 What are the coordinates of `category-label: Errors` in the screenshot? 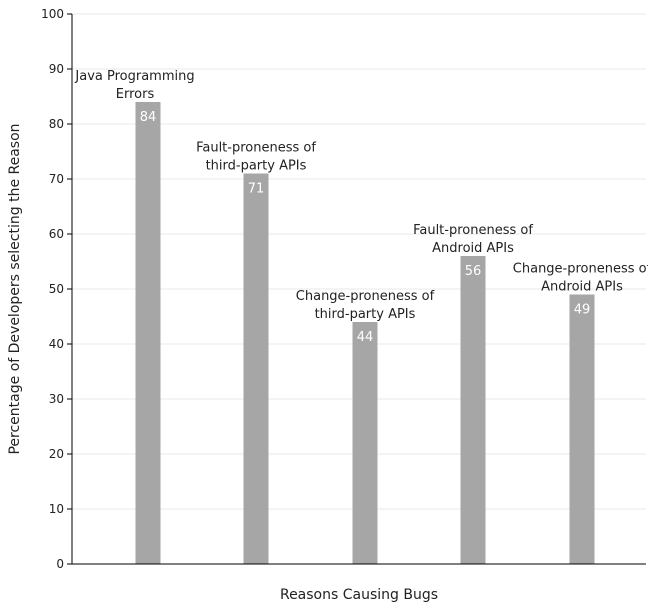 It's located at (135, 94).